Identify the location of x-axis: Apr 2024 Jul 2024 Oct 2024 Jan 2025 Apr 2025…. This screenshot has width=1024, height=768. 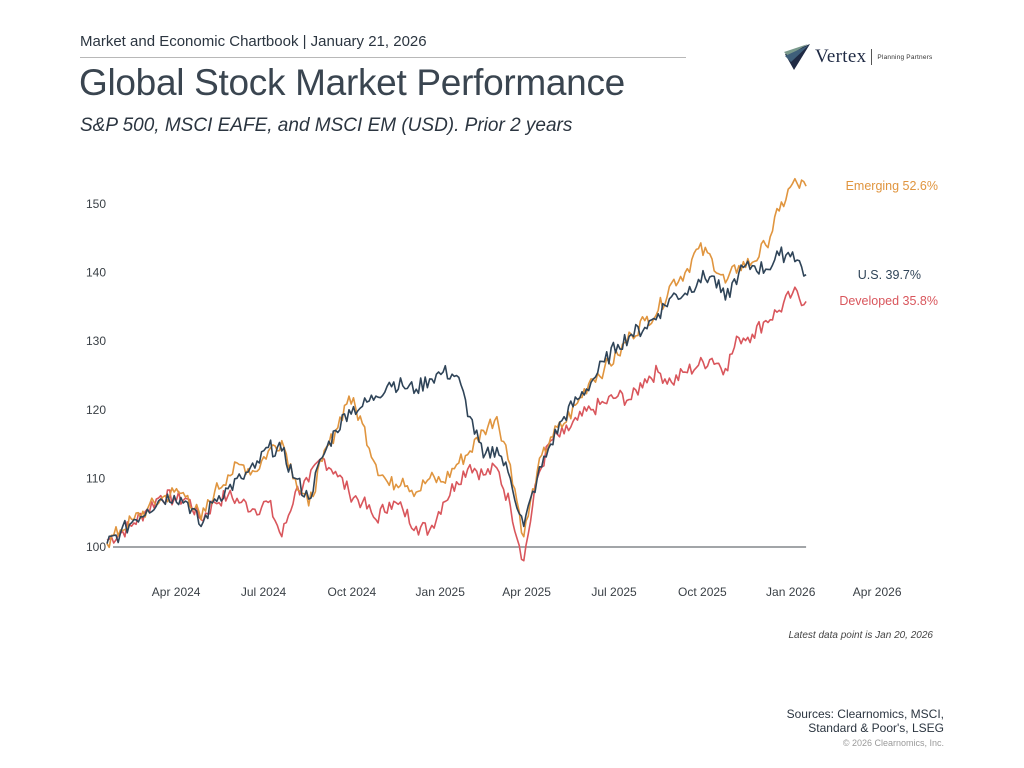
(527, 592).